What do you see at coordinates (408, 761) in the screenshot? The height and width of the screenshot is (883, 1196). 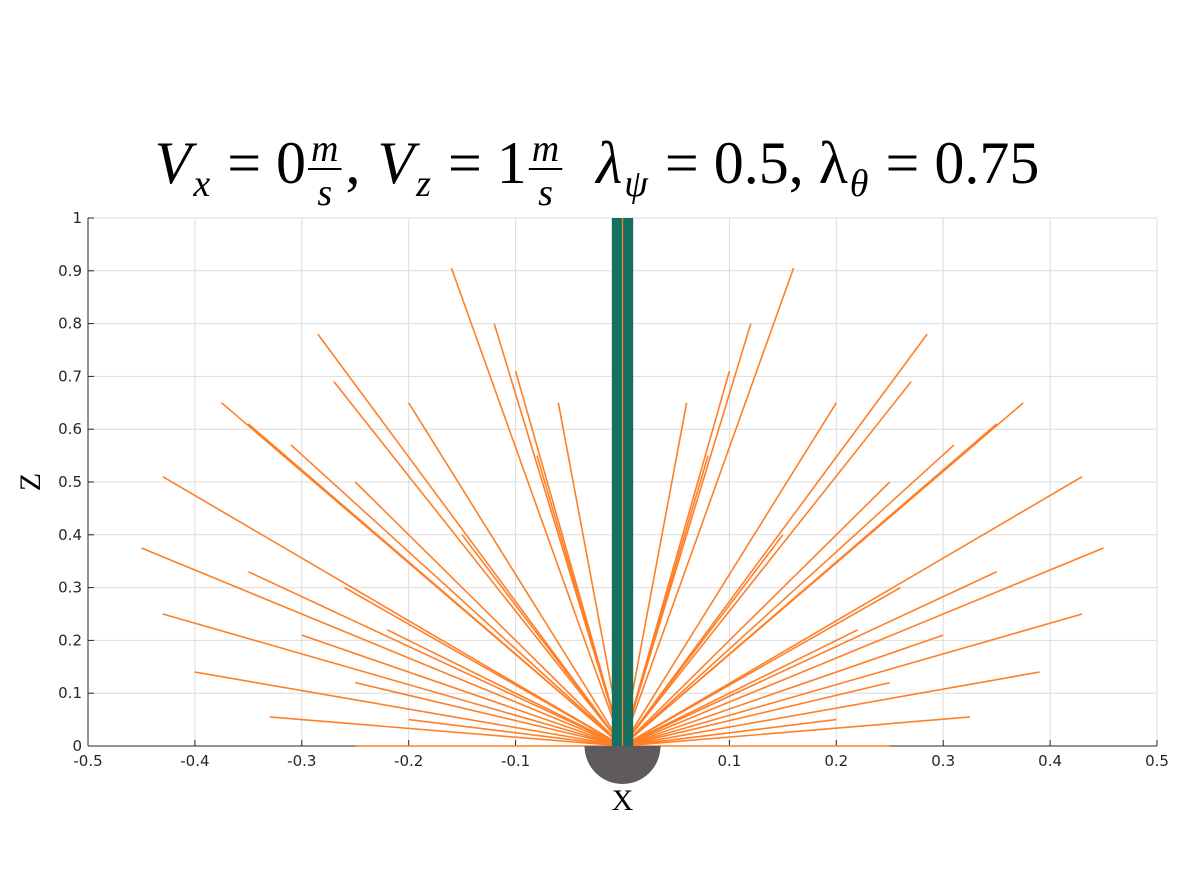 I see `x-tick-label: -0.2` at bounding box center [408, 761].